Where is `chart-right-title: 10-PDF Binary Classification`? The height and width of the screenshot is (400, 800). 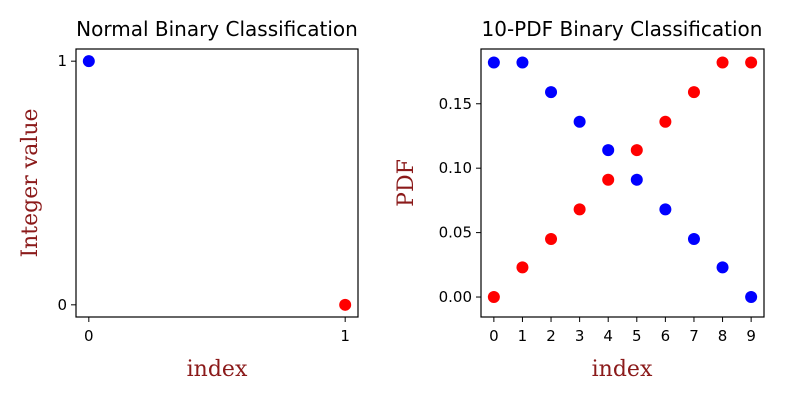 chart-right-title: 10-PDF Binary Classification is located at coordinates (622, 29).